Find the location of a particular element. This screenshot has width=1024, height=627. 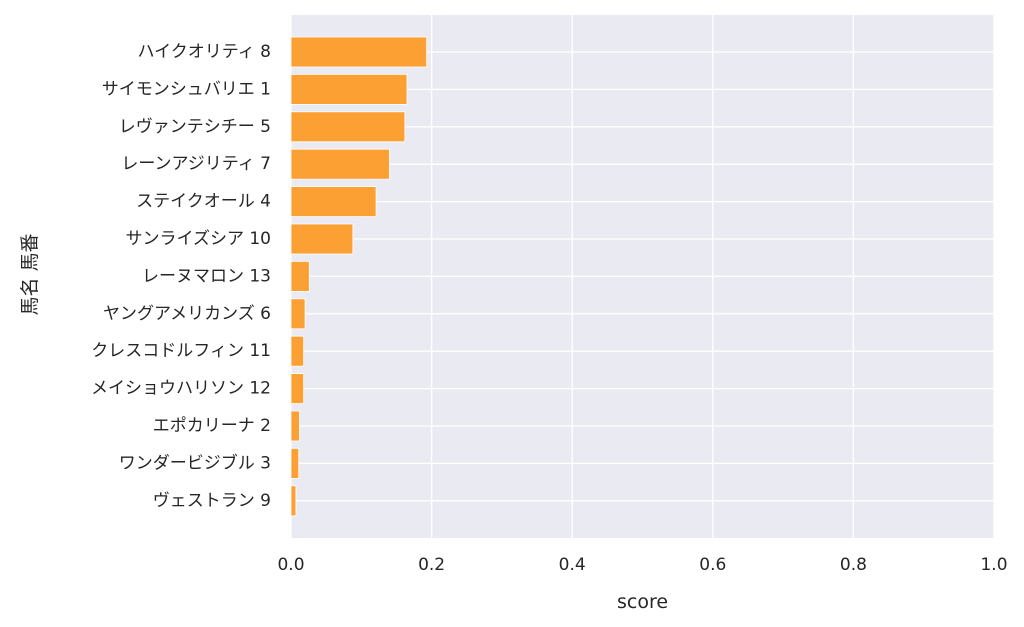

x-tick-label: 0.4 is located at coordinates (572, 565).